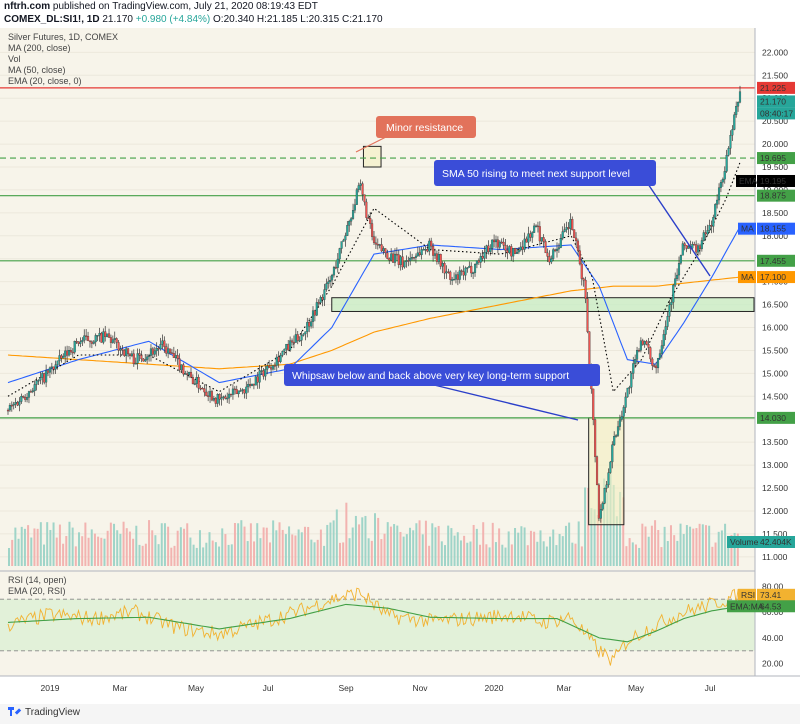 Image resolution: width=800 pixels, height=724 pixels. Describe the element at coordinates (45, 81) in the screenshot. I see `indicator-ema20: EMA (20, close, 0)` at that location.